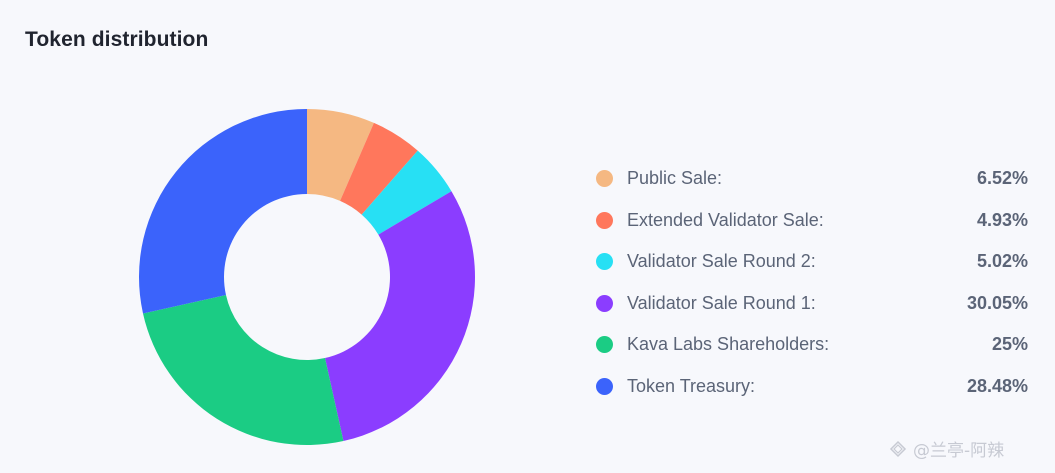 Image resolution: width=1055 pixels, height=473 pixels. I want to click on legend-label: Public Sale:, so click(675, 178).